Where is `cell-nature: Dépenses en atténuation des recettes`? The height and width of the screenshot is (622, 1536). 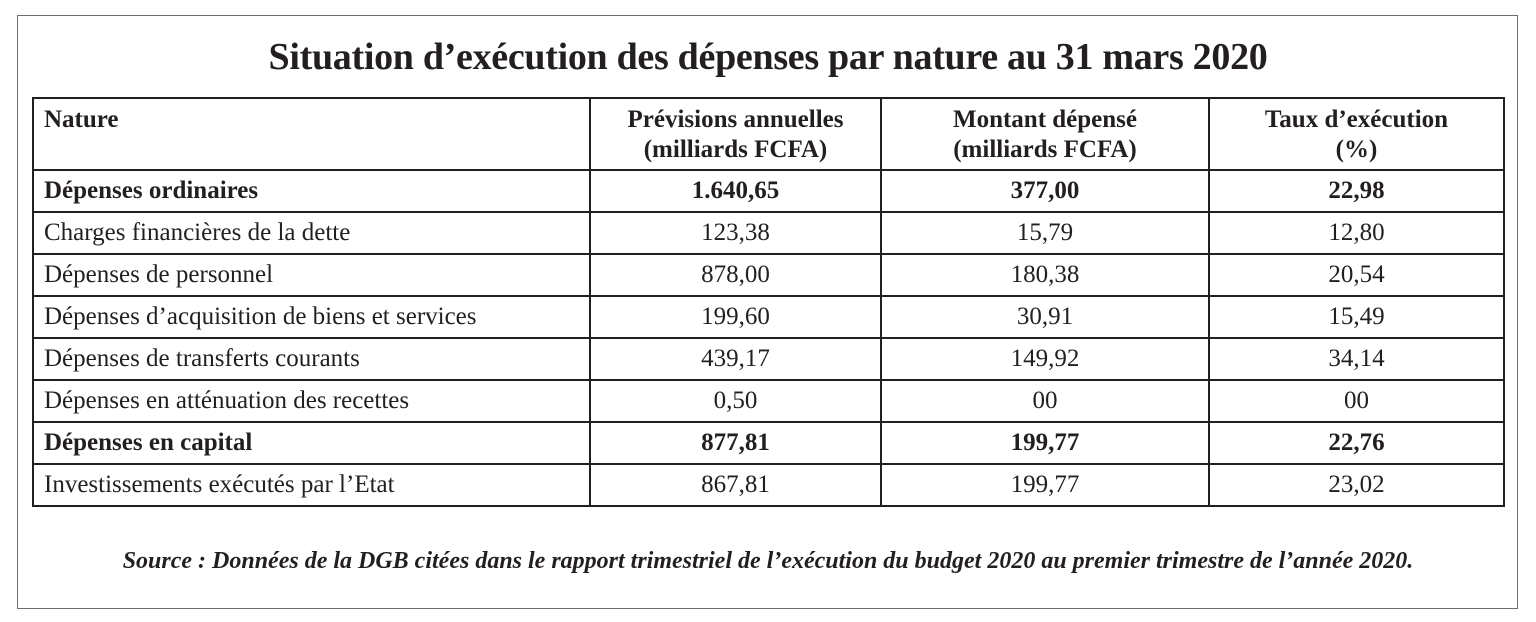 cell-nature: Dépenses en atténuation des recettes is located at coordinates (311, 401).